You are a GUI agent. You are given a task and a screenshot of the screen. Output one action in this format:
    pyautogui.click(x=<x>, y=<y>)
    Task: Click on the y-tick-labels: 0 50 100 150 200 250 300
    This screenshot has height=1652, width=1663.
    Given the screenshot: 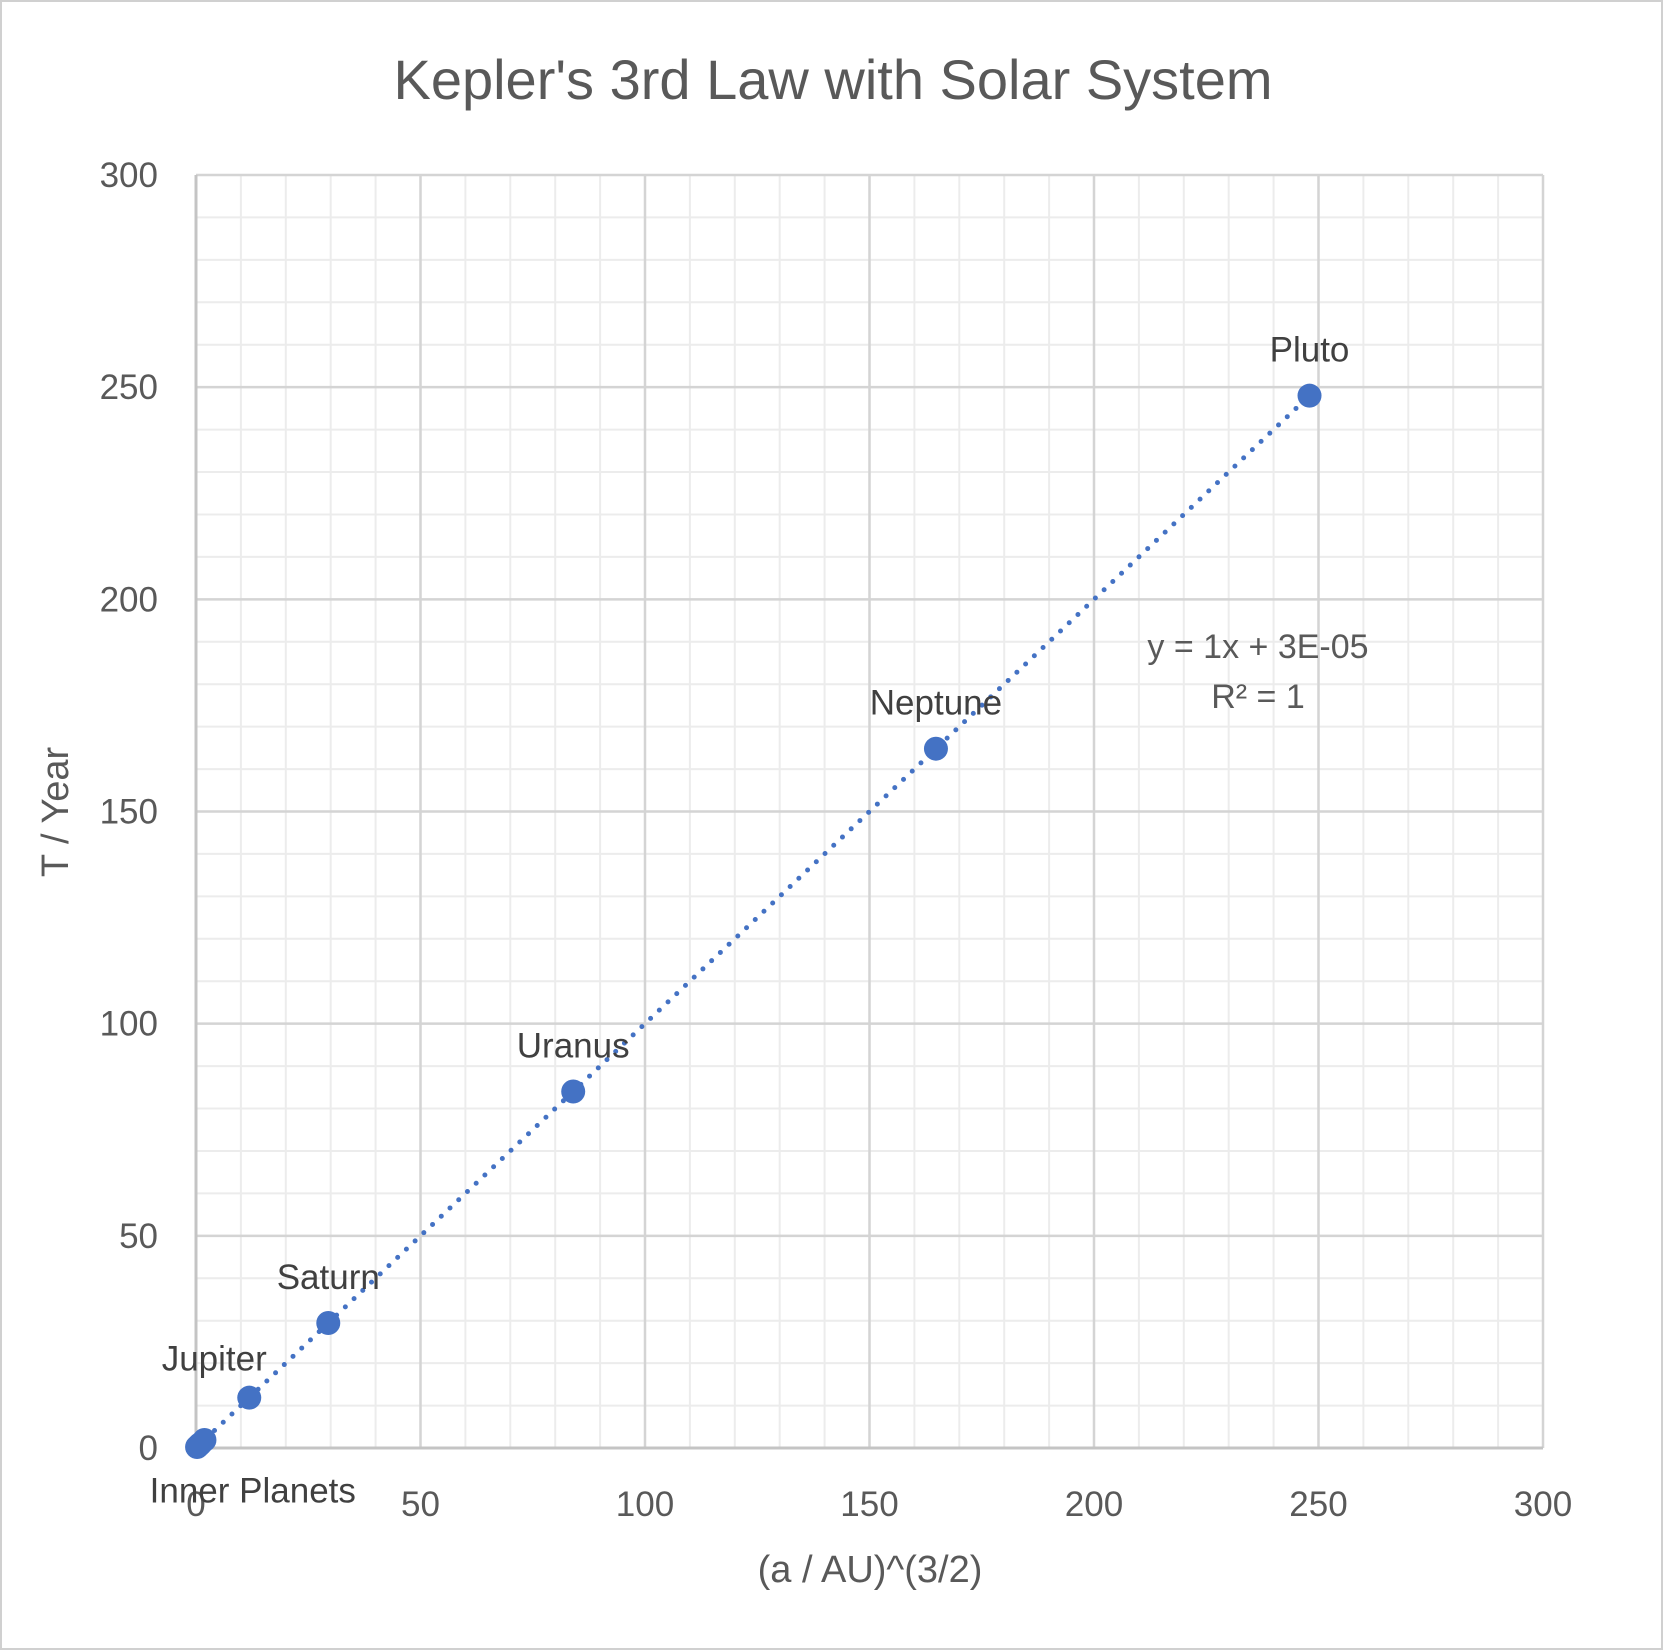 What is the action you would take?
    pyautogui.click(x=129, y=812)
    